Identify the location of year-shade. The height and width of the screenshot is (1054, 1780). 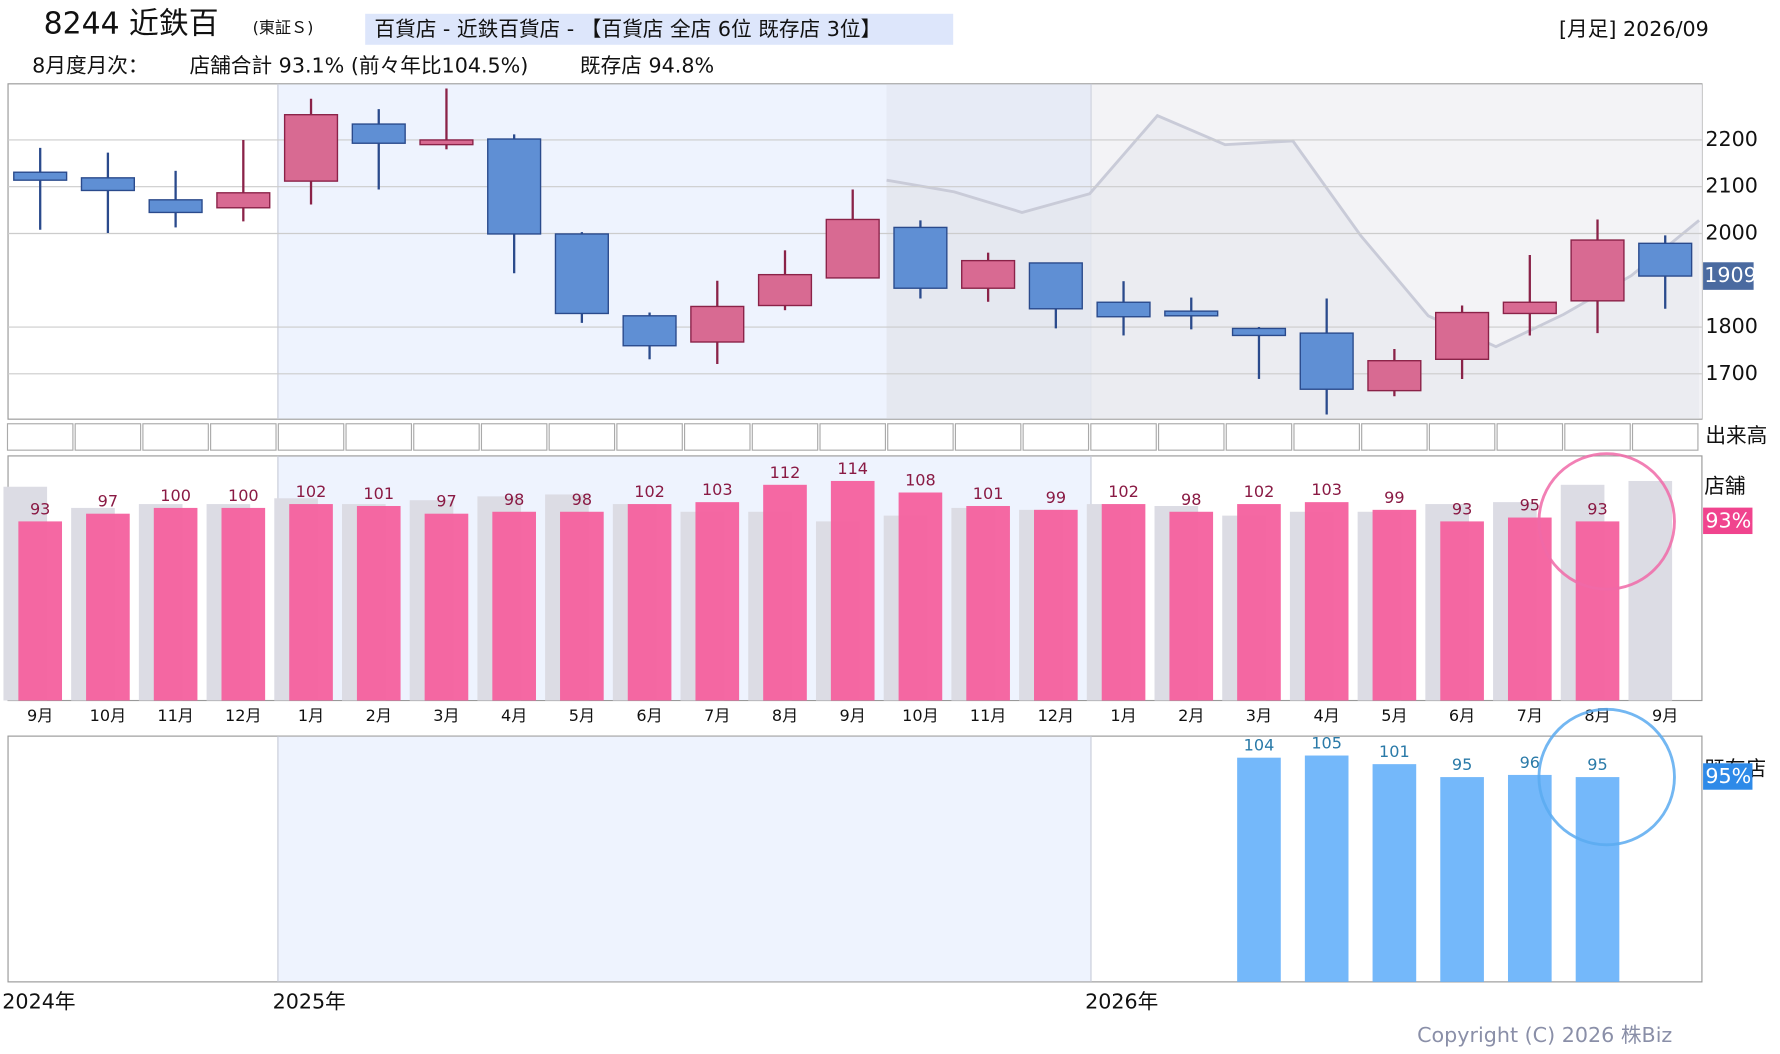
(684, 859).